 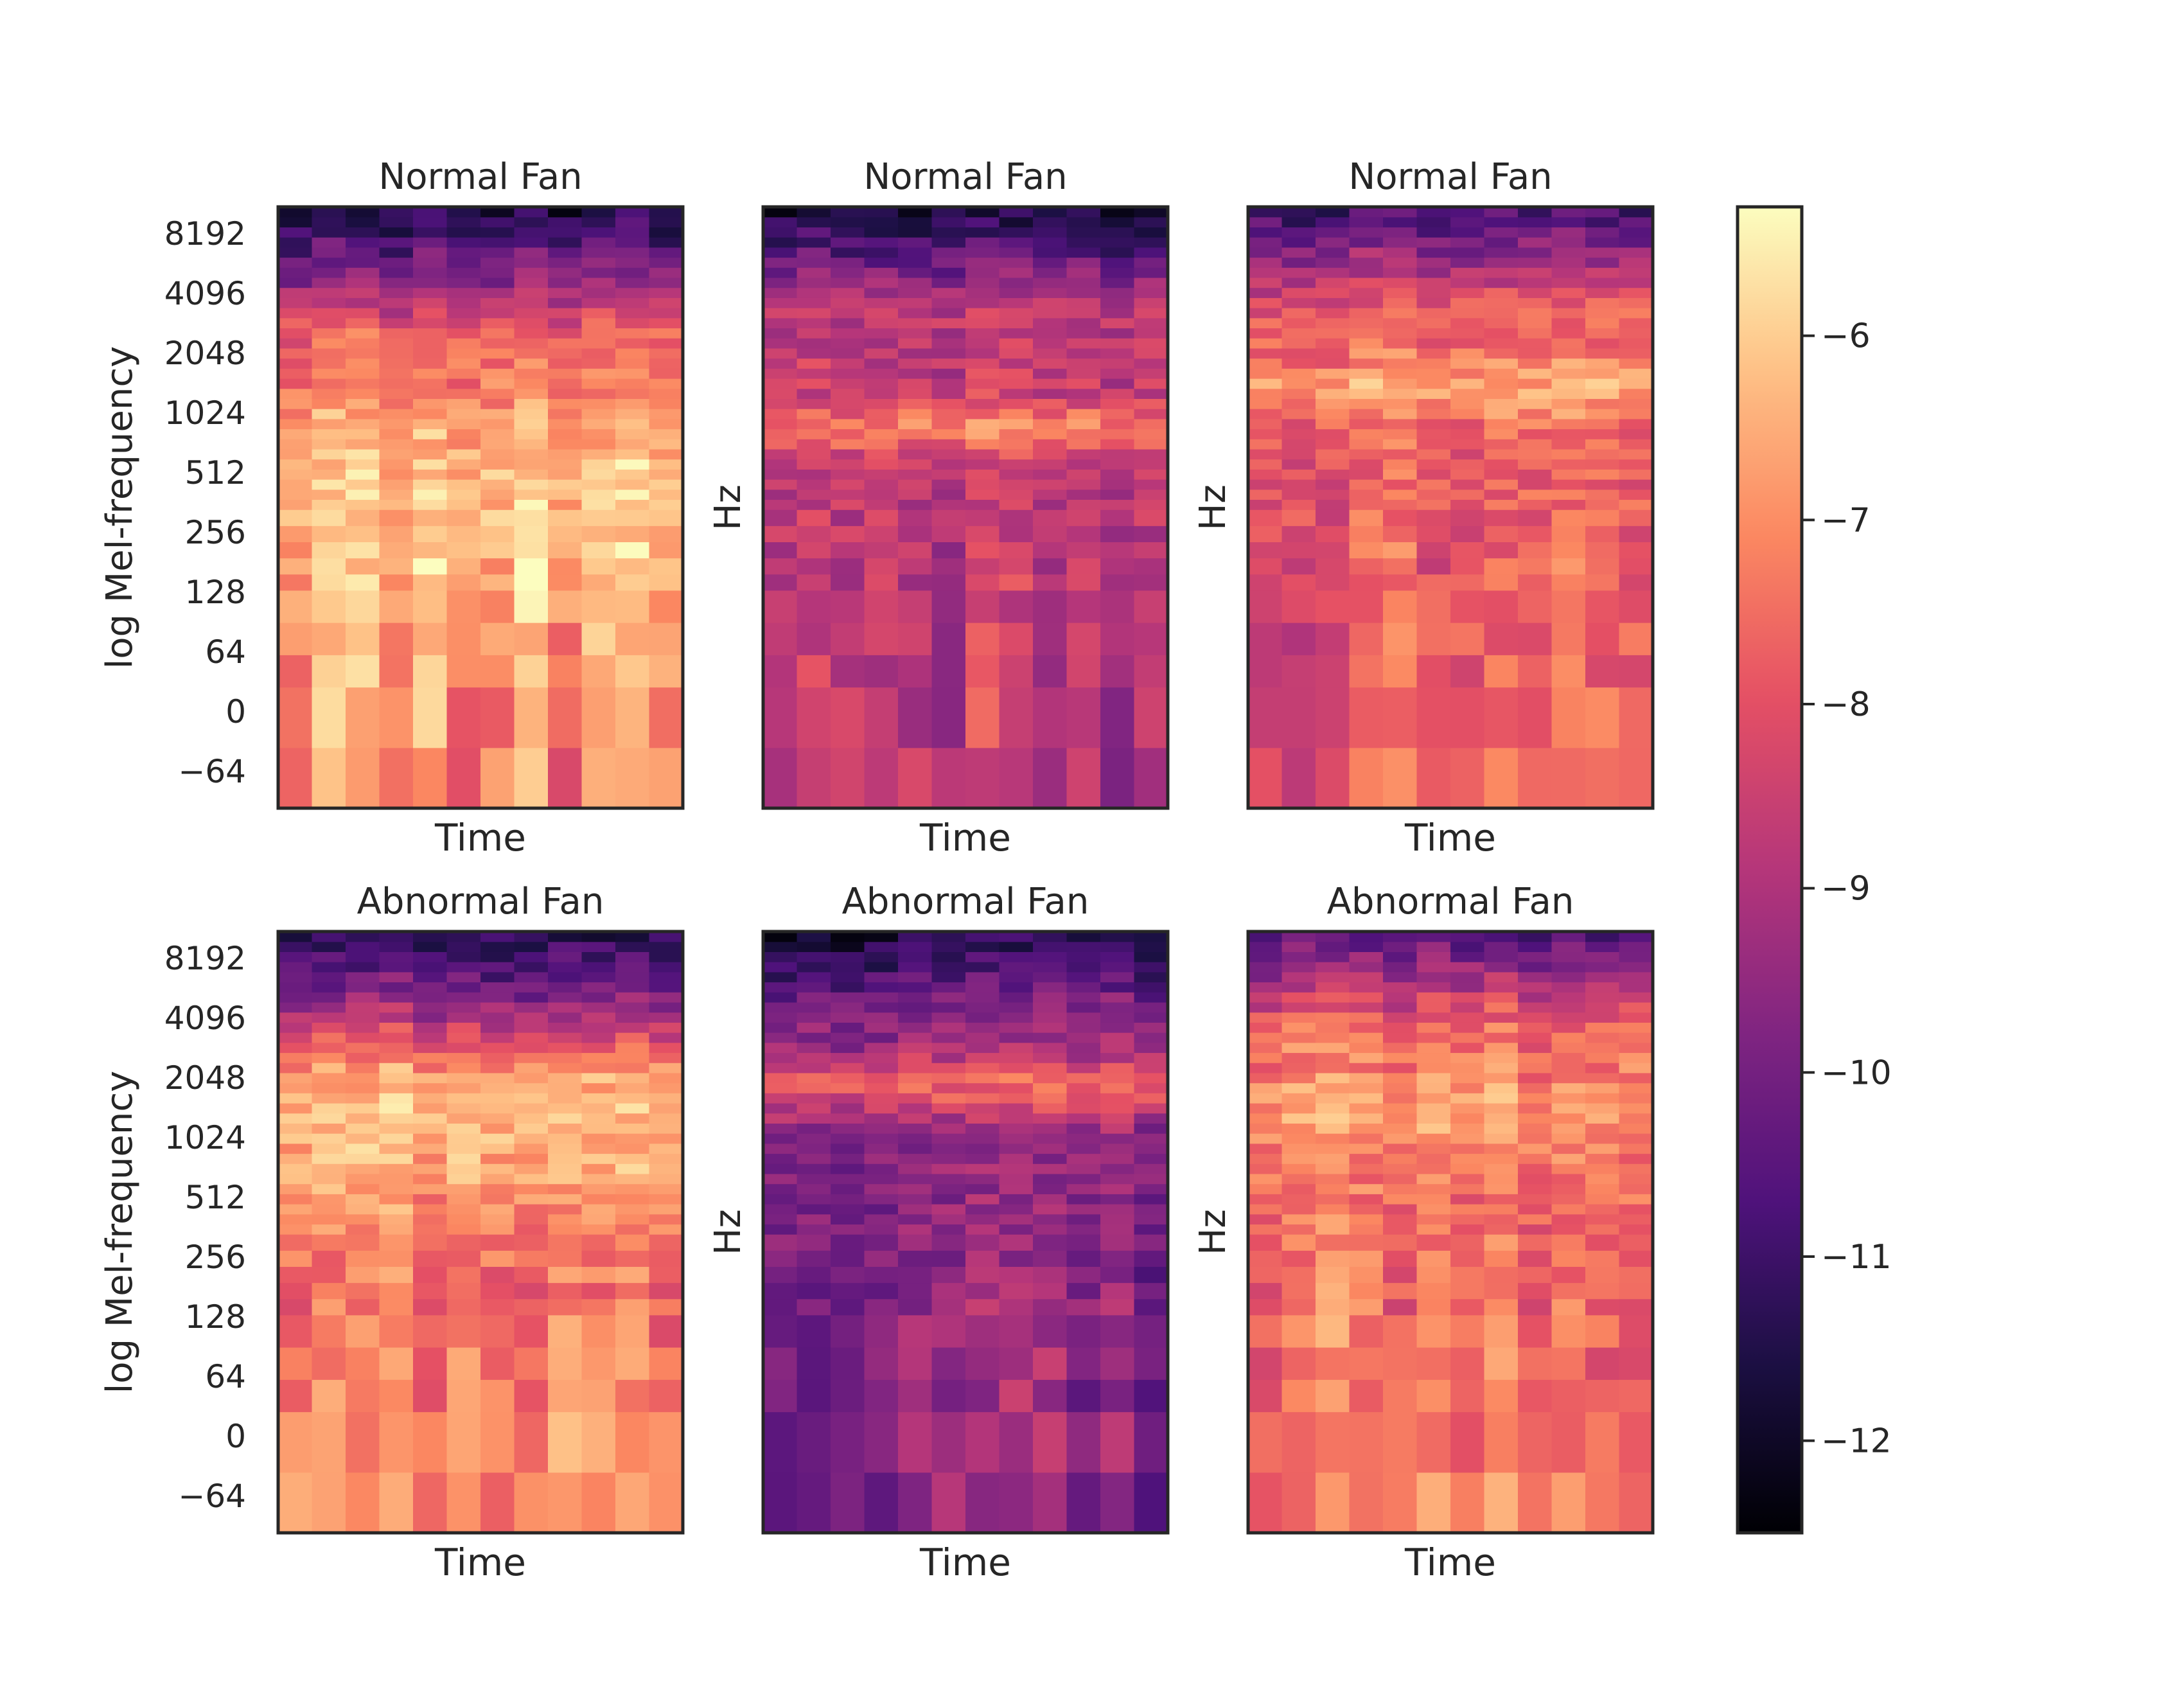 What do you see at coordinates (965, 1563) in the screenshot?
I see `x-axis-label: Time` at bounding box center [965, 1563].